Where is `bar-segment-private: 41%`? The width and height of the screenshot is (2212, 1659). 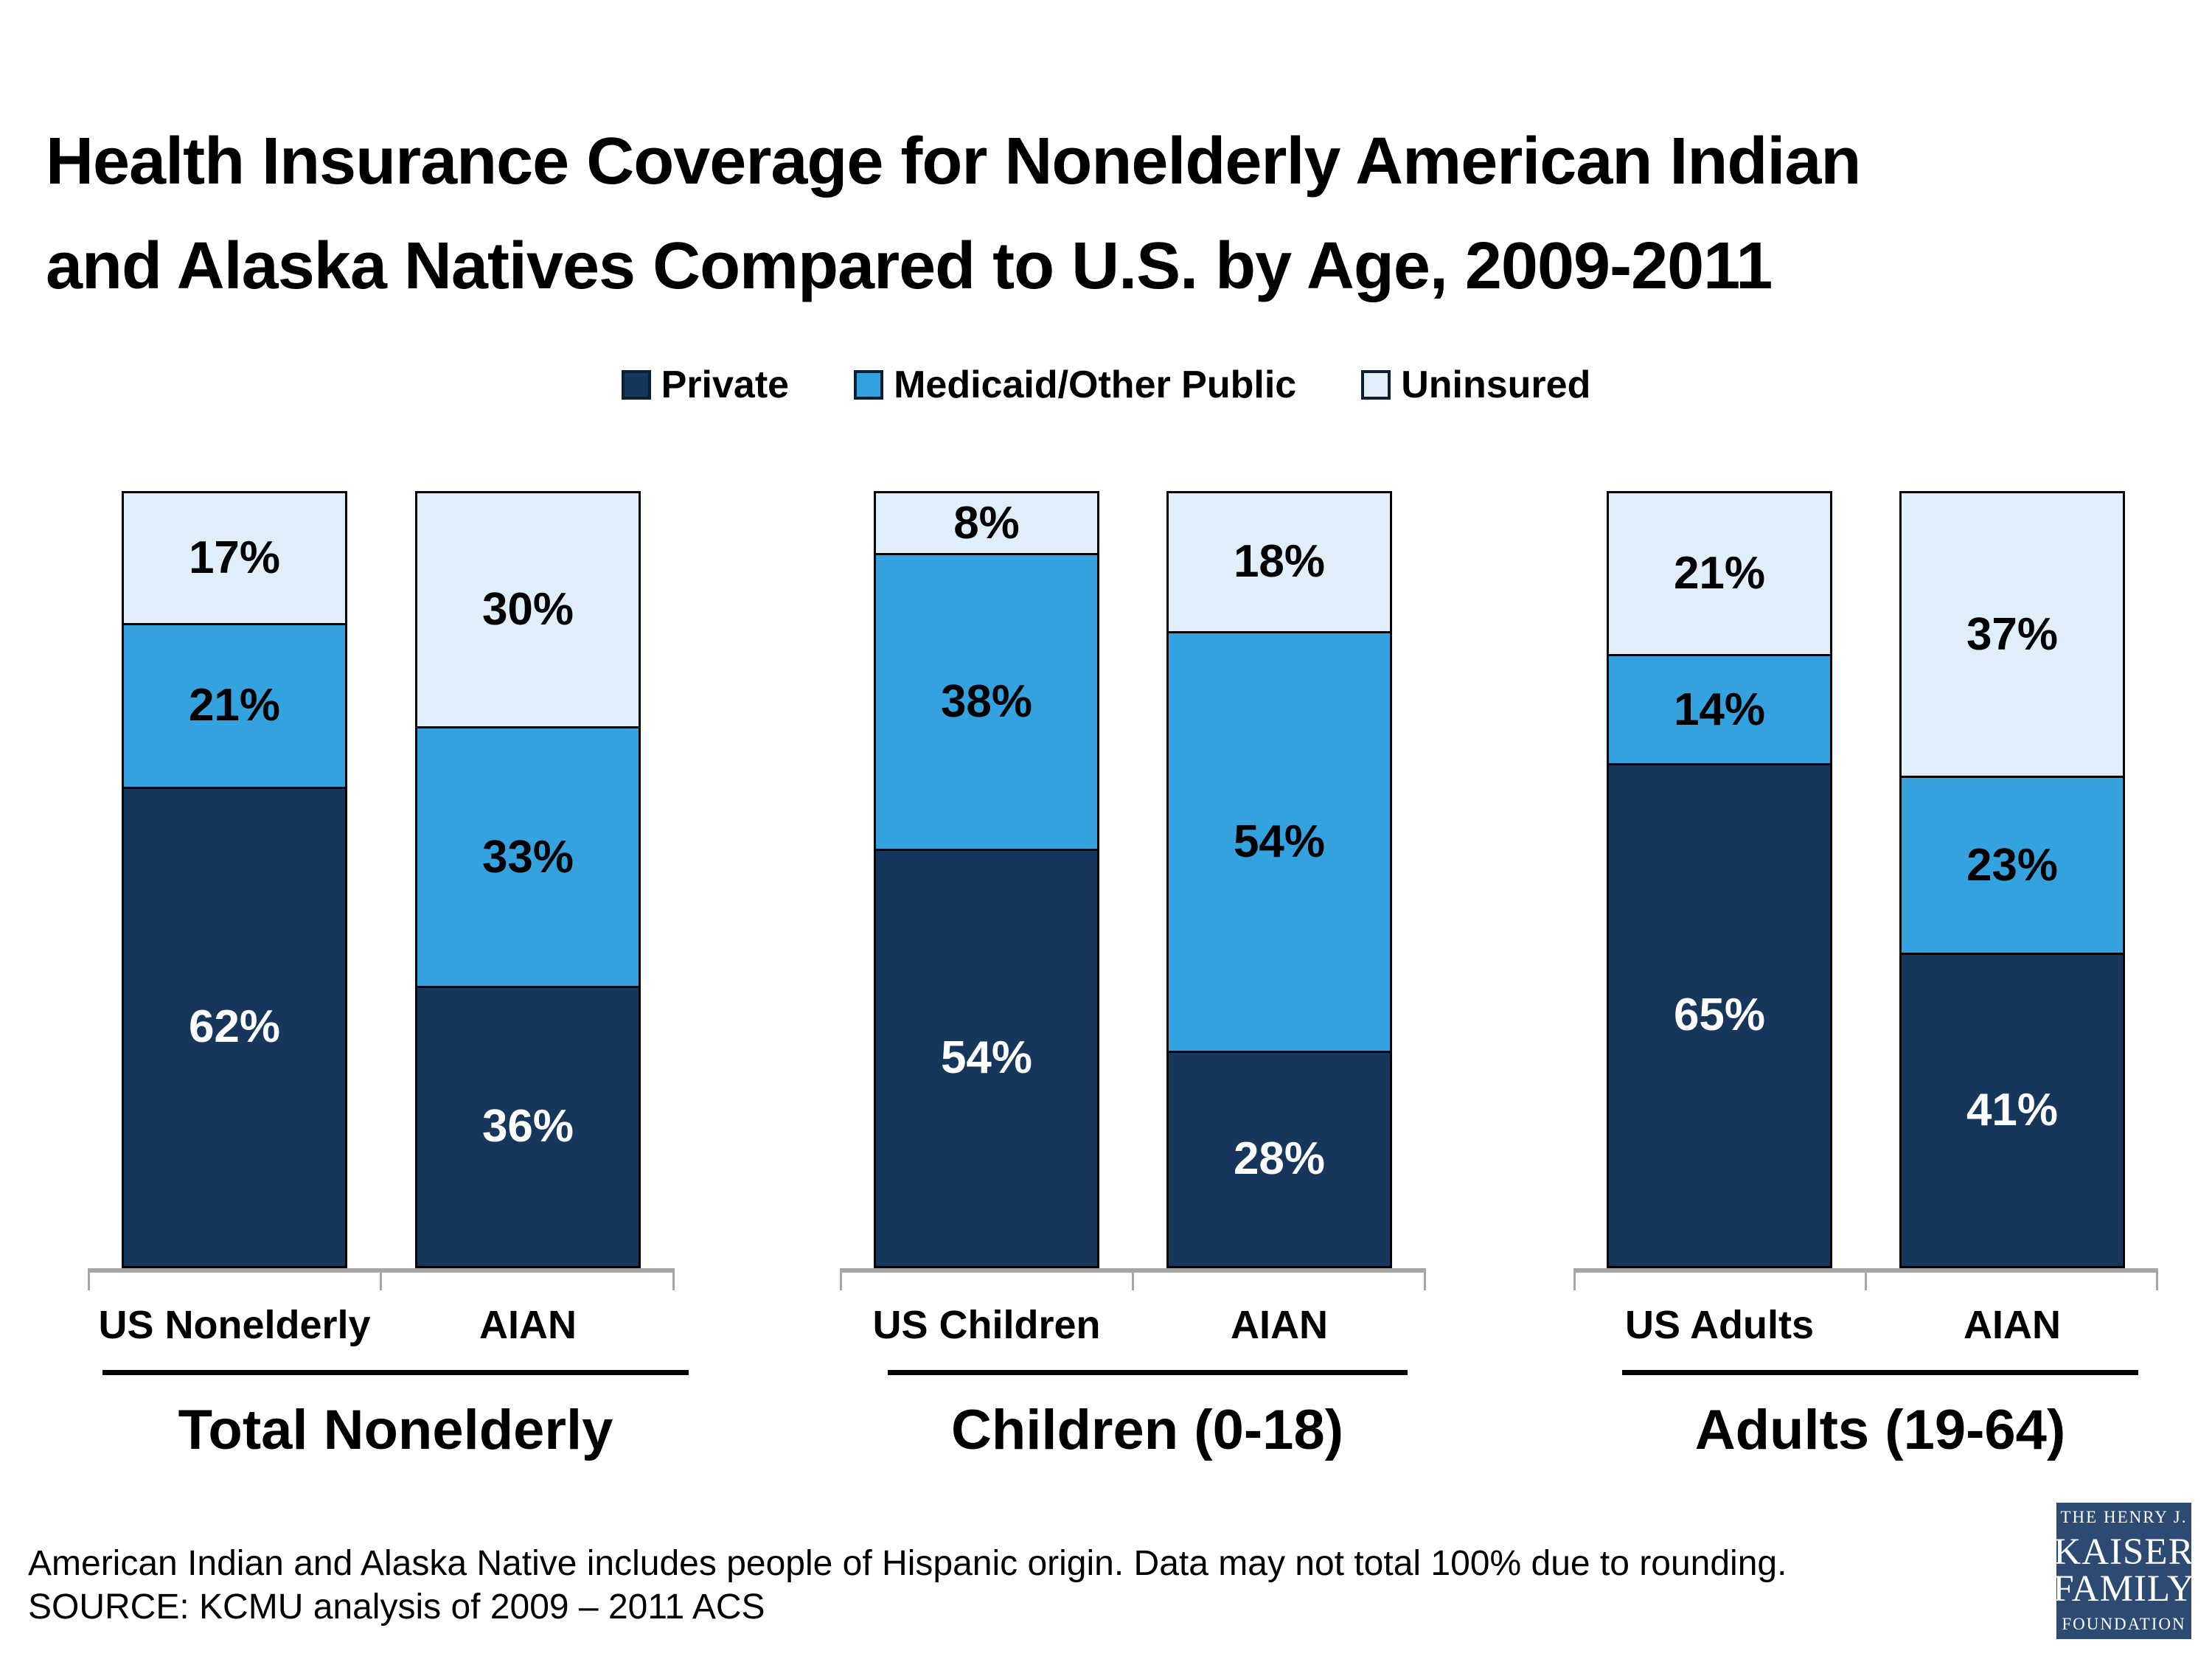 bar-segment-private: 41% is located at coordinates (2012, 1110).